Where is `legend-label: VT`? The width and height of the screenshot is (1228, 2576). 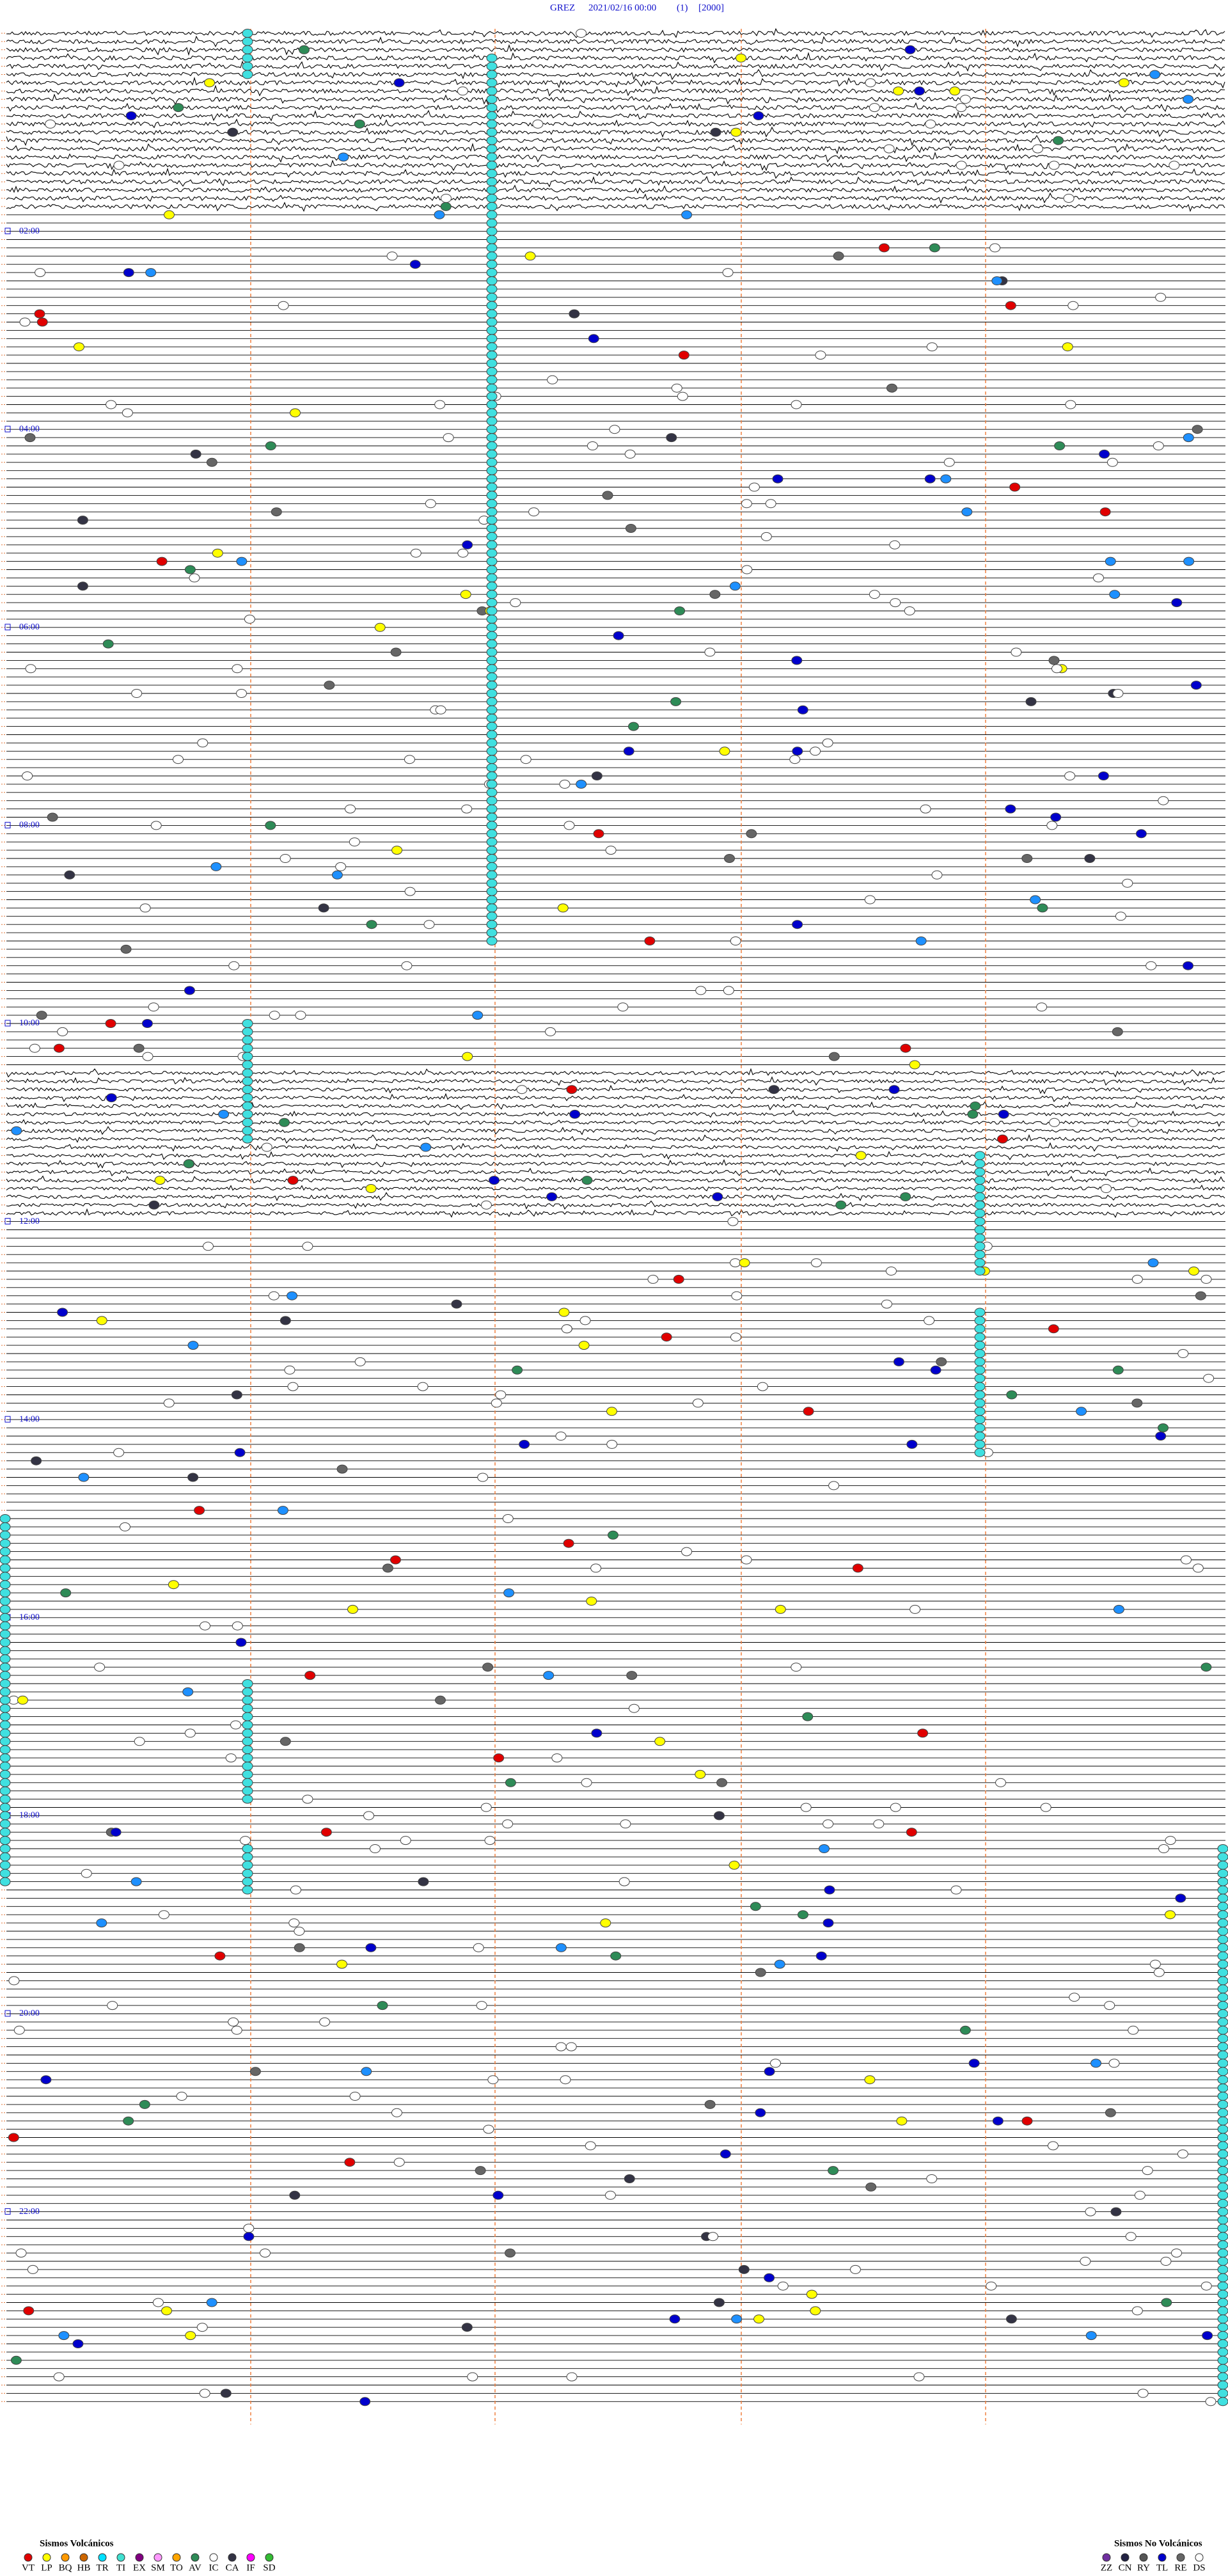
legend-label: VT is located at coordinates (28, 2568).